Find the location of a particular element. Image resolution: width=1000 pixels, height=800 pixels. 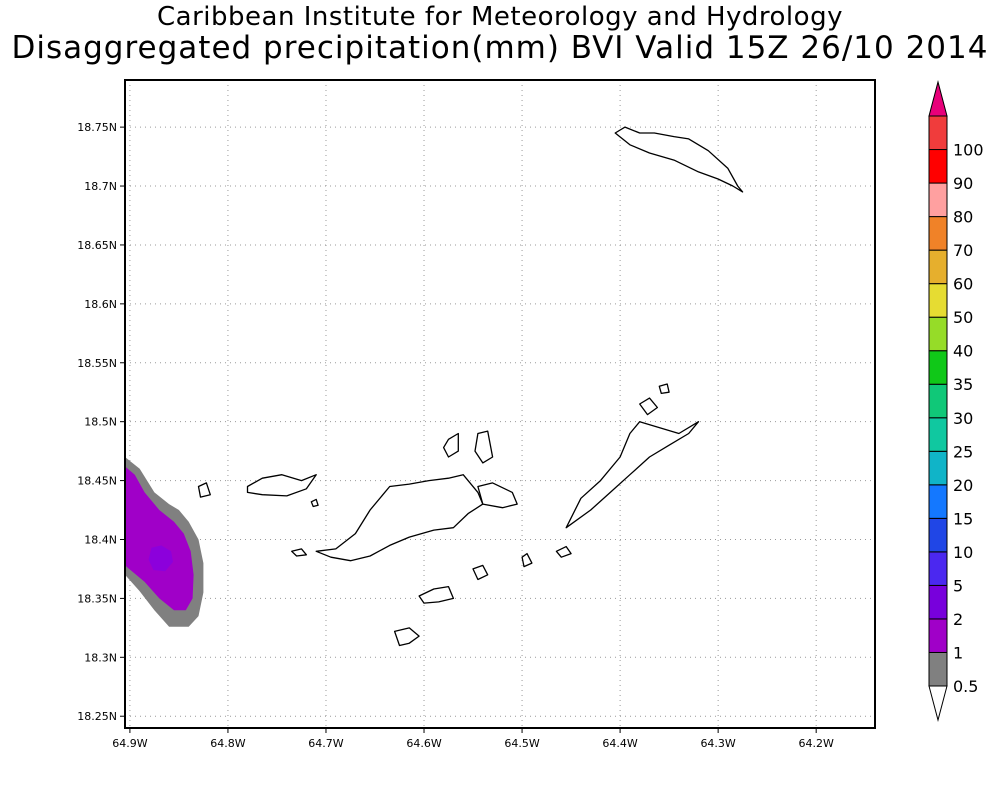

lat-tick-label: 18.6N is located at coordinates (100, 304).